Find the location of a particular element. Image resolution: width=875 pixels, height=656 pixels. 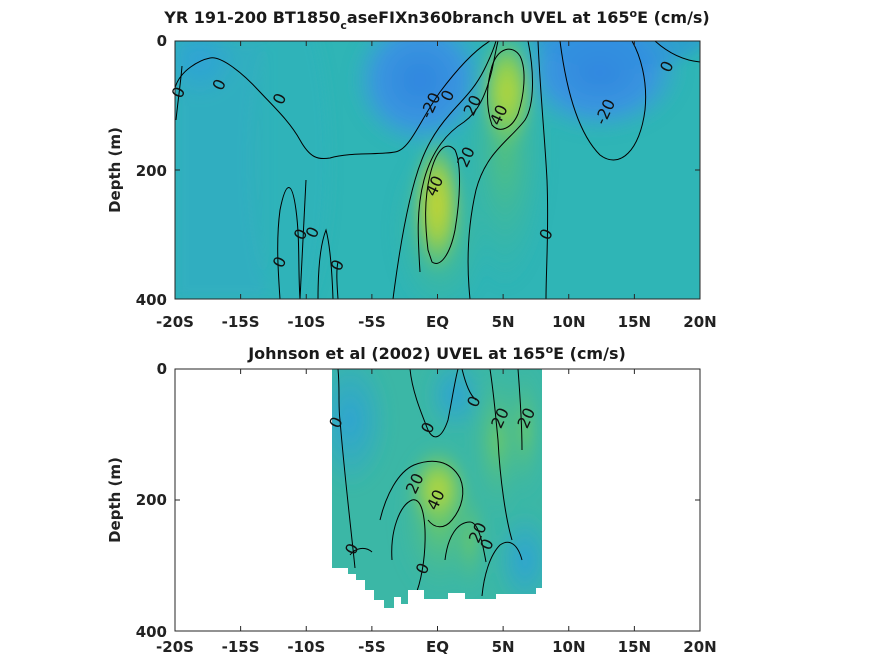

panel-1-y-tick-labels: 0 200 400 is located at coordinates (151, 170).